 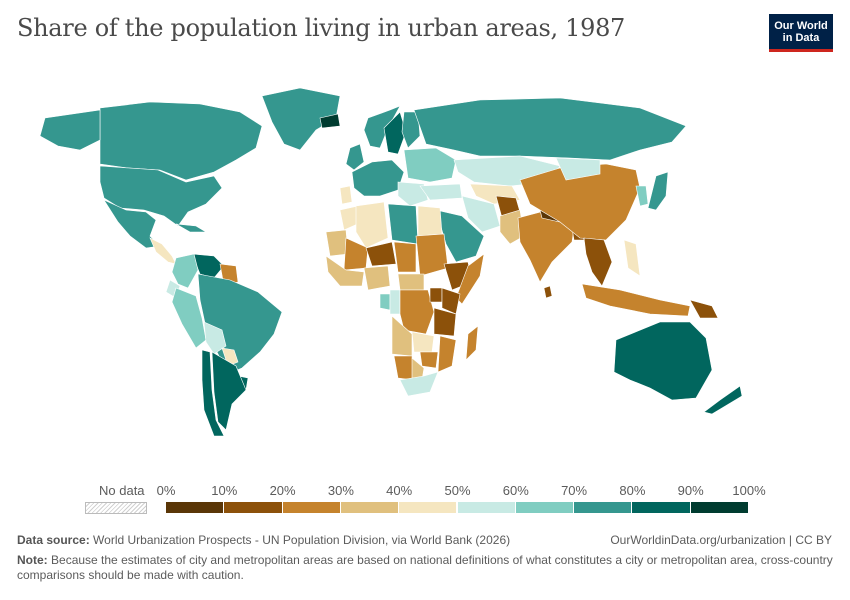 I want to click on country-gabon: Gabon, so click(x=385, y=302).